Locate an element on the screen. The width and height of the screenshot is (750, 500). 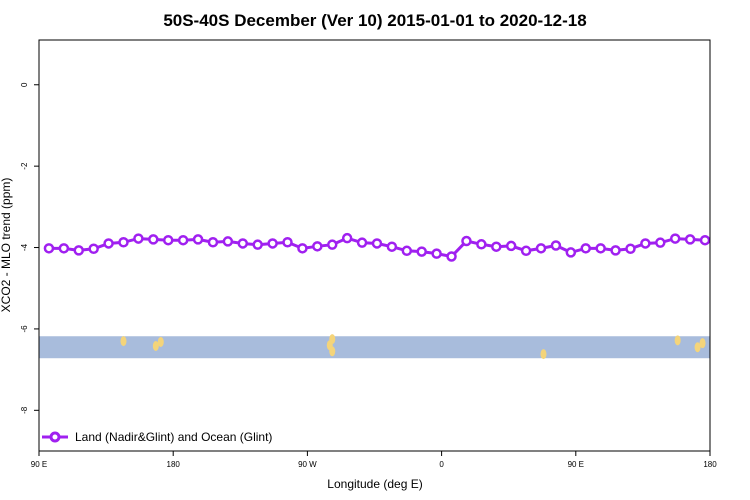
x-tick-label: 0 is located at coordinates (441, 464).